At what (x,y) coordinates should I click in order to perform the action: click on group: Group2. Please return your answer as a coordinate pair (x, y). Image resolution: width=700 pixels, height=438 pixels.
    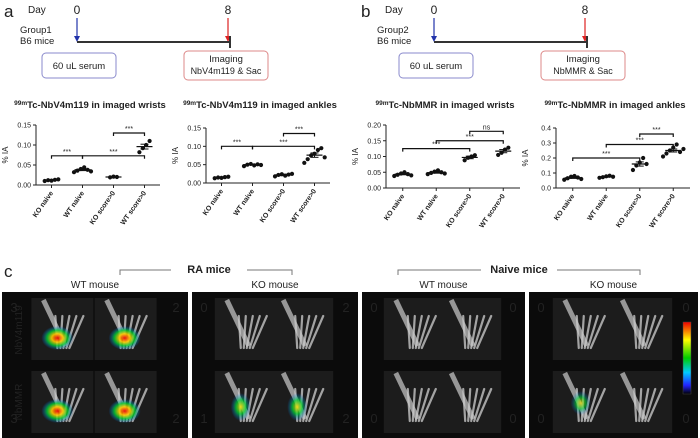
    Looking at the image, I should click on (393, 30).